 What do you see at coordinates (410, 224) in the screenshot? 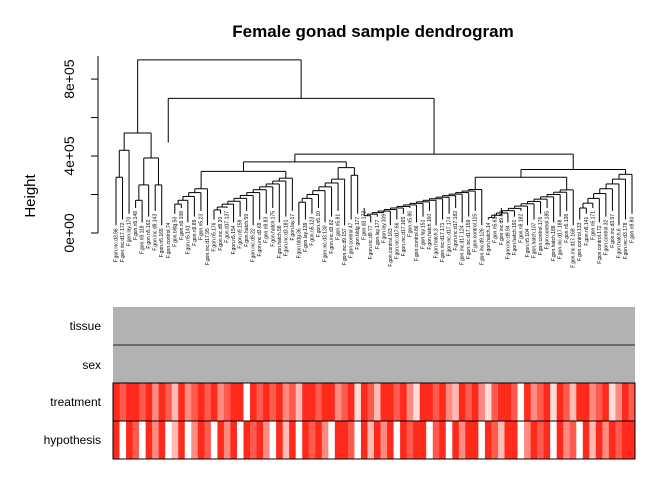
I see `leaf-label: F.gon.n5.86` at bounding box center [410, 224].